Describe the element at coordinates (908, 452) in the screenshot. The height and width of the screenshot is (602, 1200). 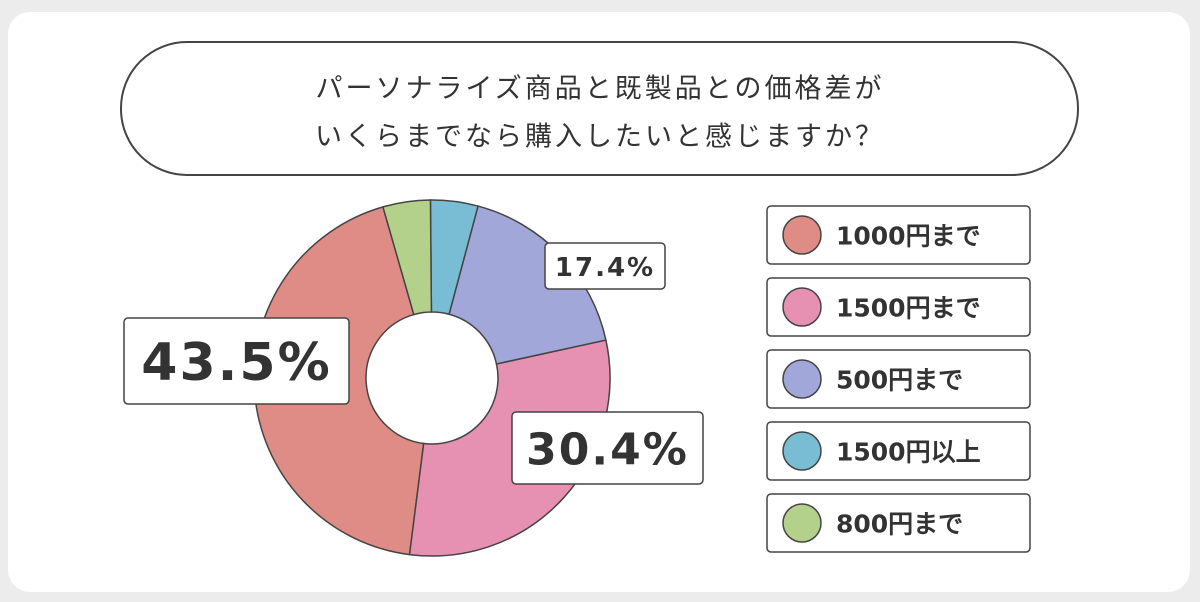
I see `legend-label: 1500円以上` at that location.